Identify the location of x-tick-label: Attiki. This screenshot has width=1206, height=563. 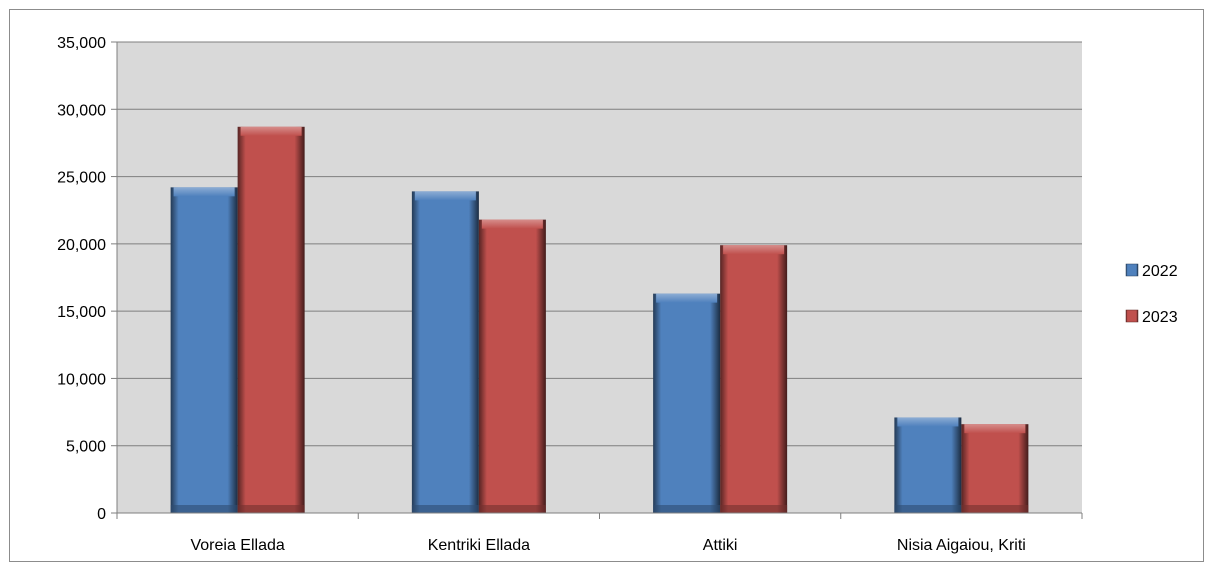
(720, 545).